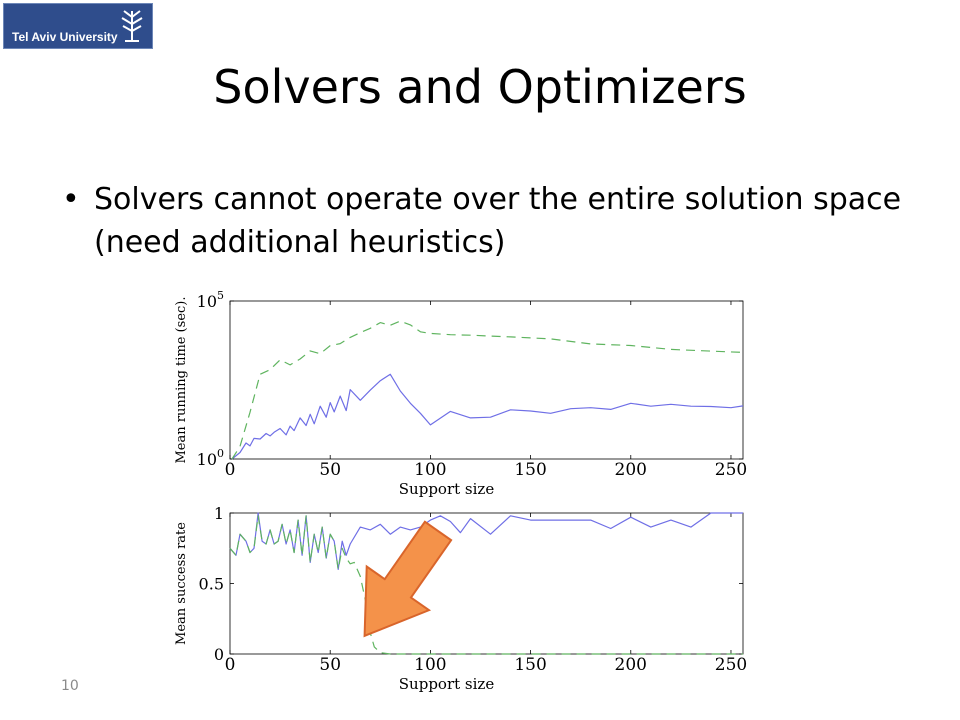  What do you see at coordinates (219, 513) in the screenshot?
I see `y-tick-label: 1` at bounding box center [219, 513].